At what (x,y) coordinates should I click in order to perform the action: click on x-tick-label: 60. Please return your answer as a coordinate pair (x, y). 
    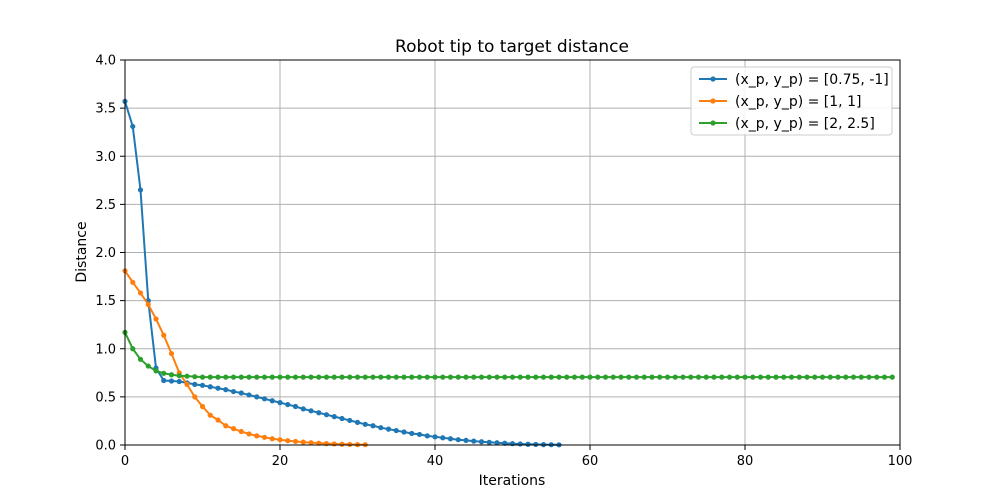
    Looking at the image, I should click on (590, 461).